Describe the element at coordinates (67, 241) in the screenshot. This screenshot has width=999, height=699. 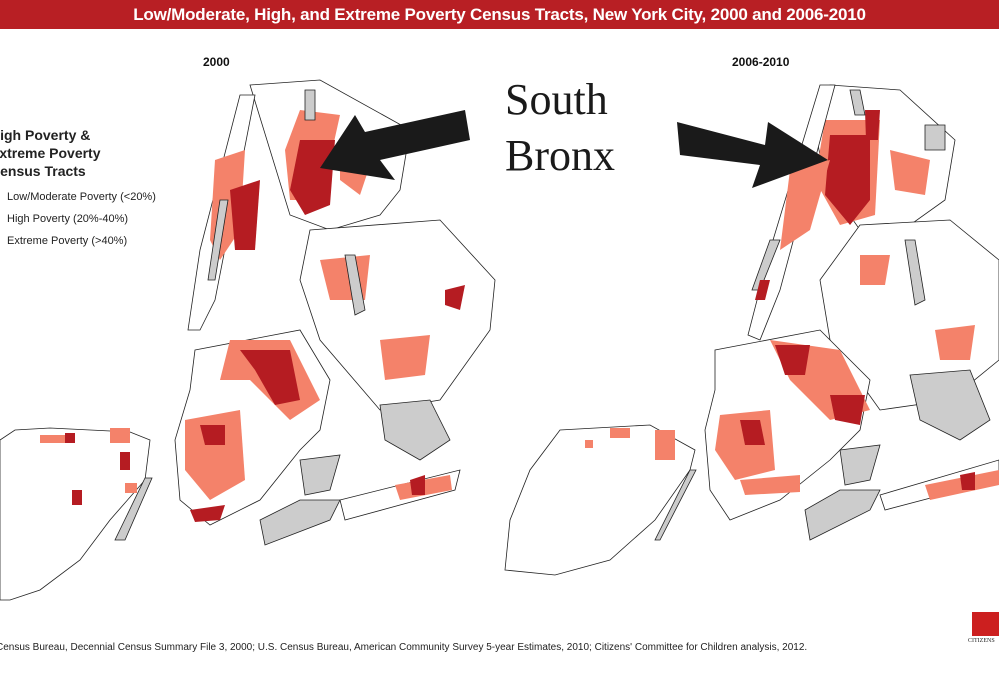
I see `legend-label-extreme: Extreme Poverty (>40%)` at that location.